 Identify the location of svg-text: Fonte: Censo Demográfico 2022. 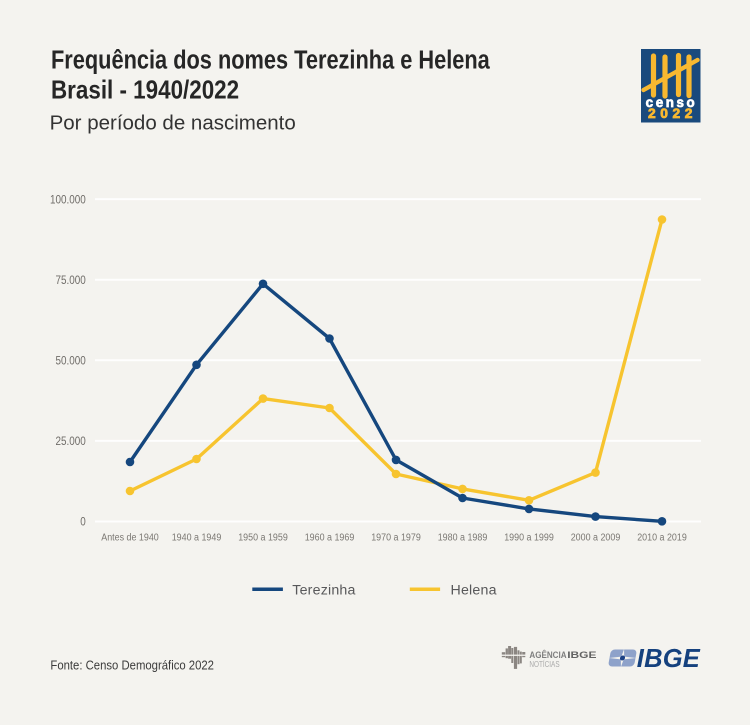
(132, 665).